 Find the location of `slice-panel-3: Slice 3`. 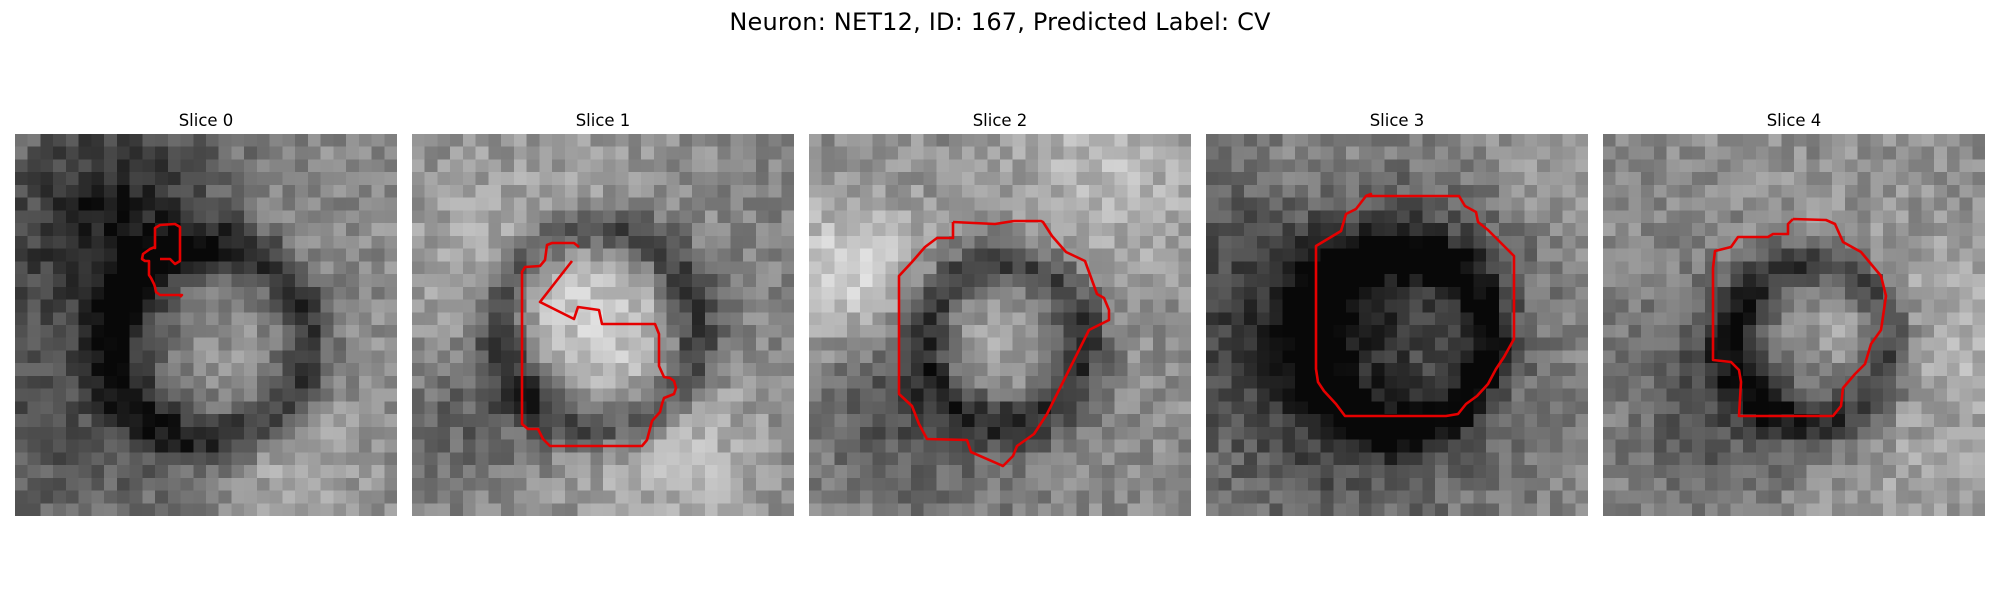

slice-panel-3: Slice 3 is located at coordinates (1397, 313).